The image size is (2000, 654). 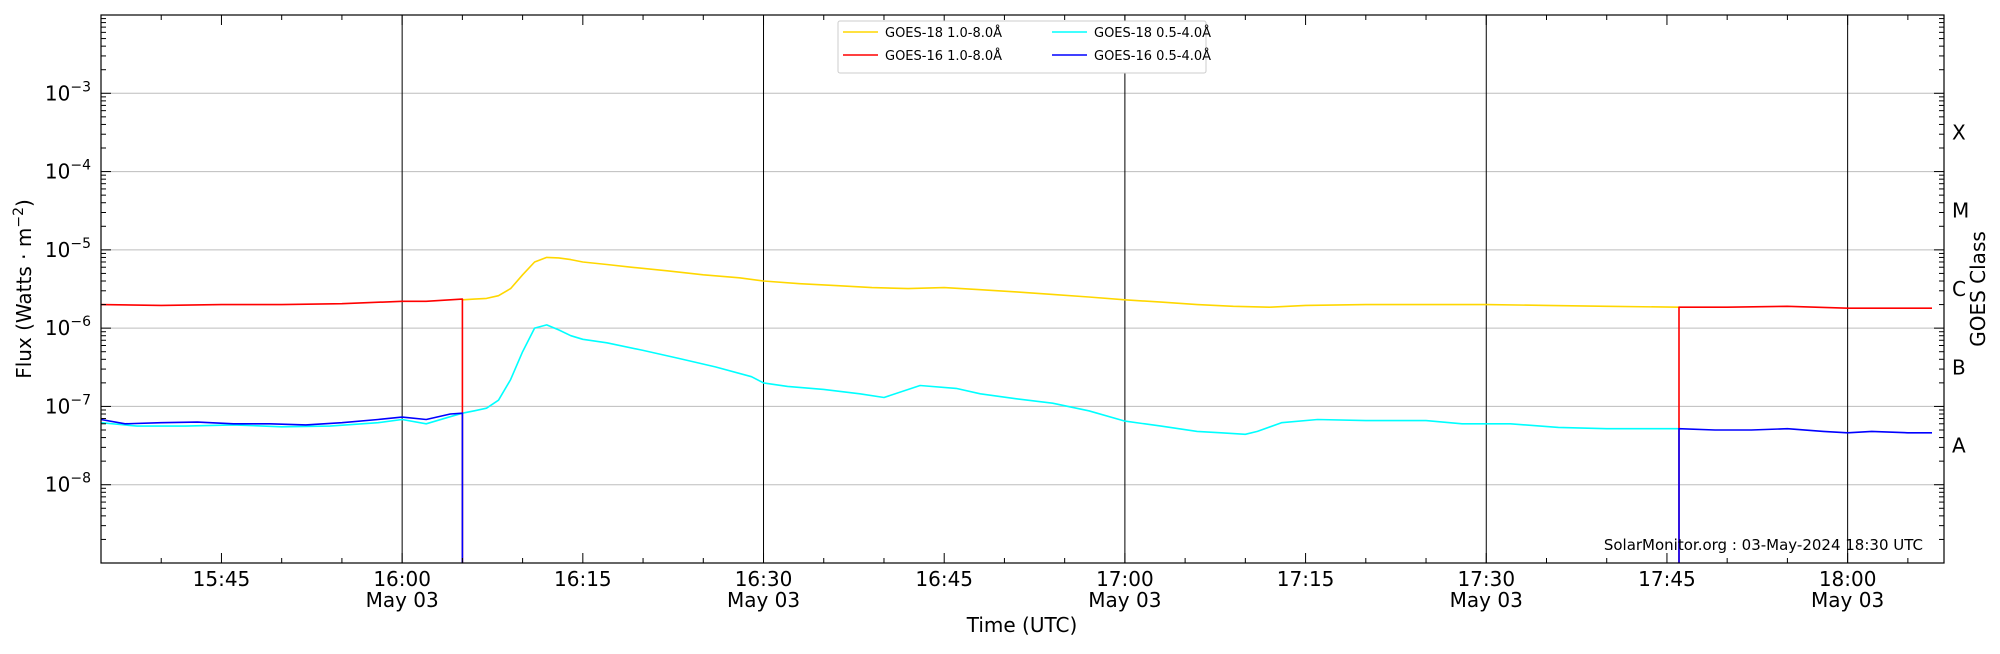 What do you see at coordinates (943, 33) in the screenshot?
I see `legend-label: GOES-18 1.0-8.0Å` at bounding box center [943, 33].